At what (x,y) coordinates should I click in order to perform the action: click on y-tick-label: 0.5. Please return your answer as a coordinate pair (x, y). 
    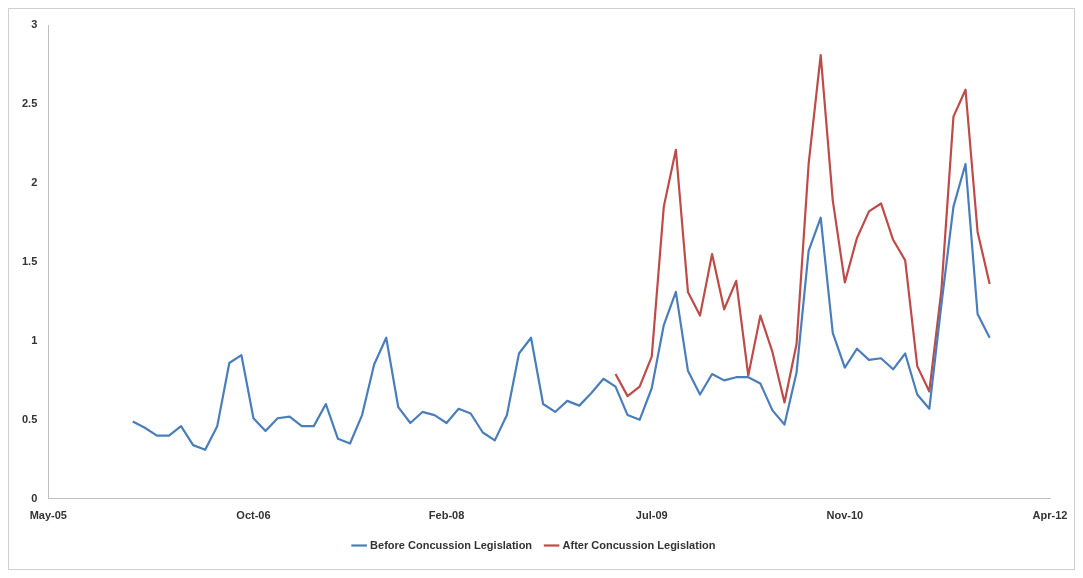
    Looking at the image, I should click on (29, 418).